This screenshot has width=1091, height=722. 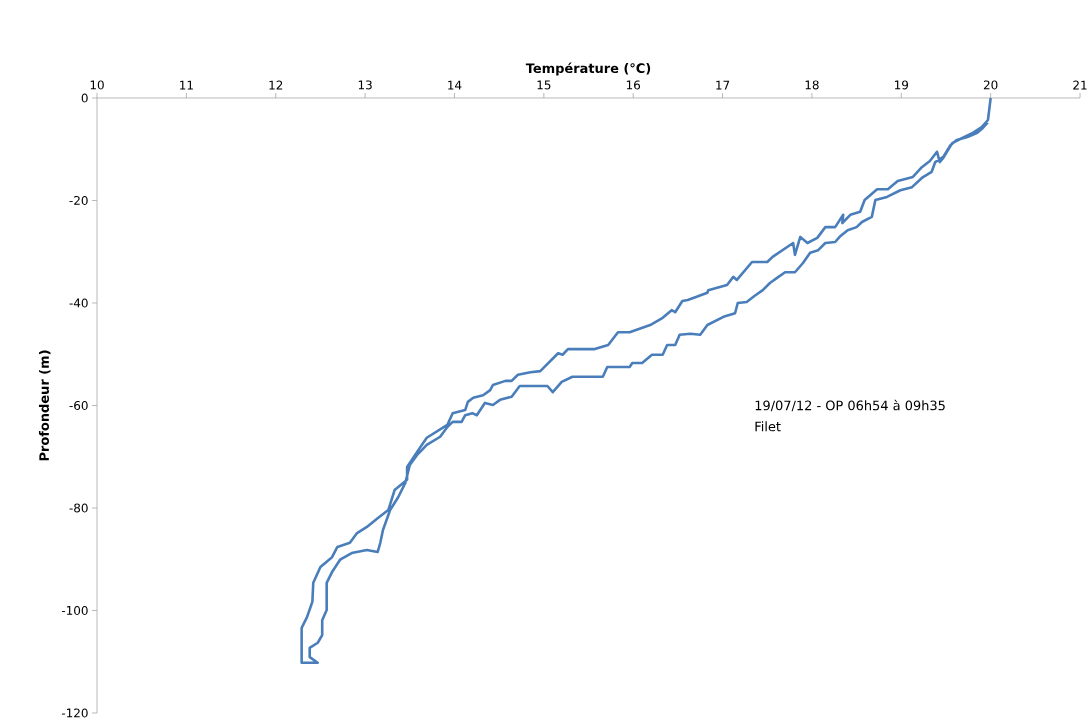 I want to click on x-tick-label: 13, so click(x=365, y=85).